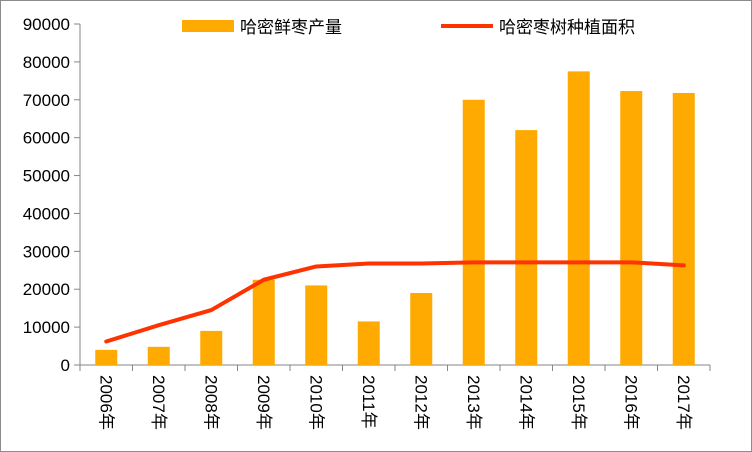 The image size is (752, 452). I want to click on bar-2011年, so click(368, 343).